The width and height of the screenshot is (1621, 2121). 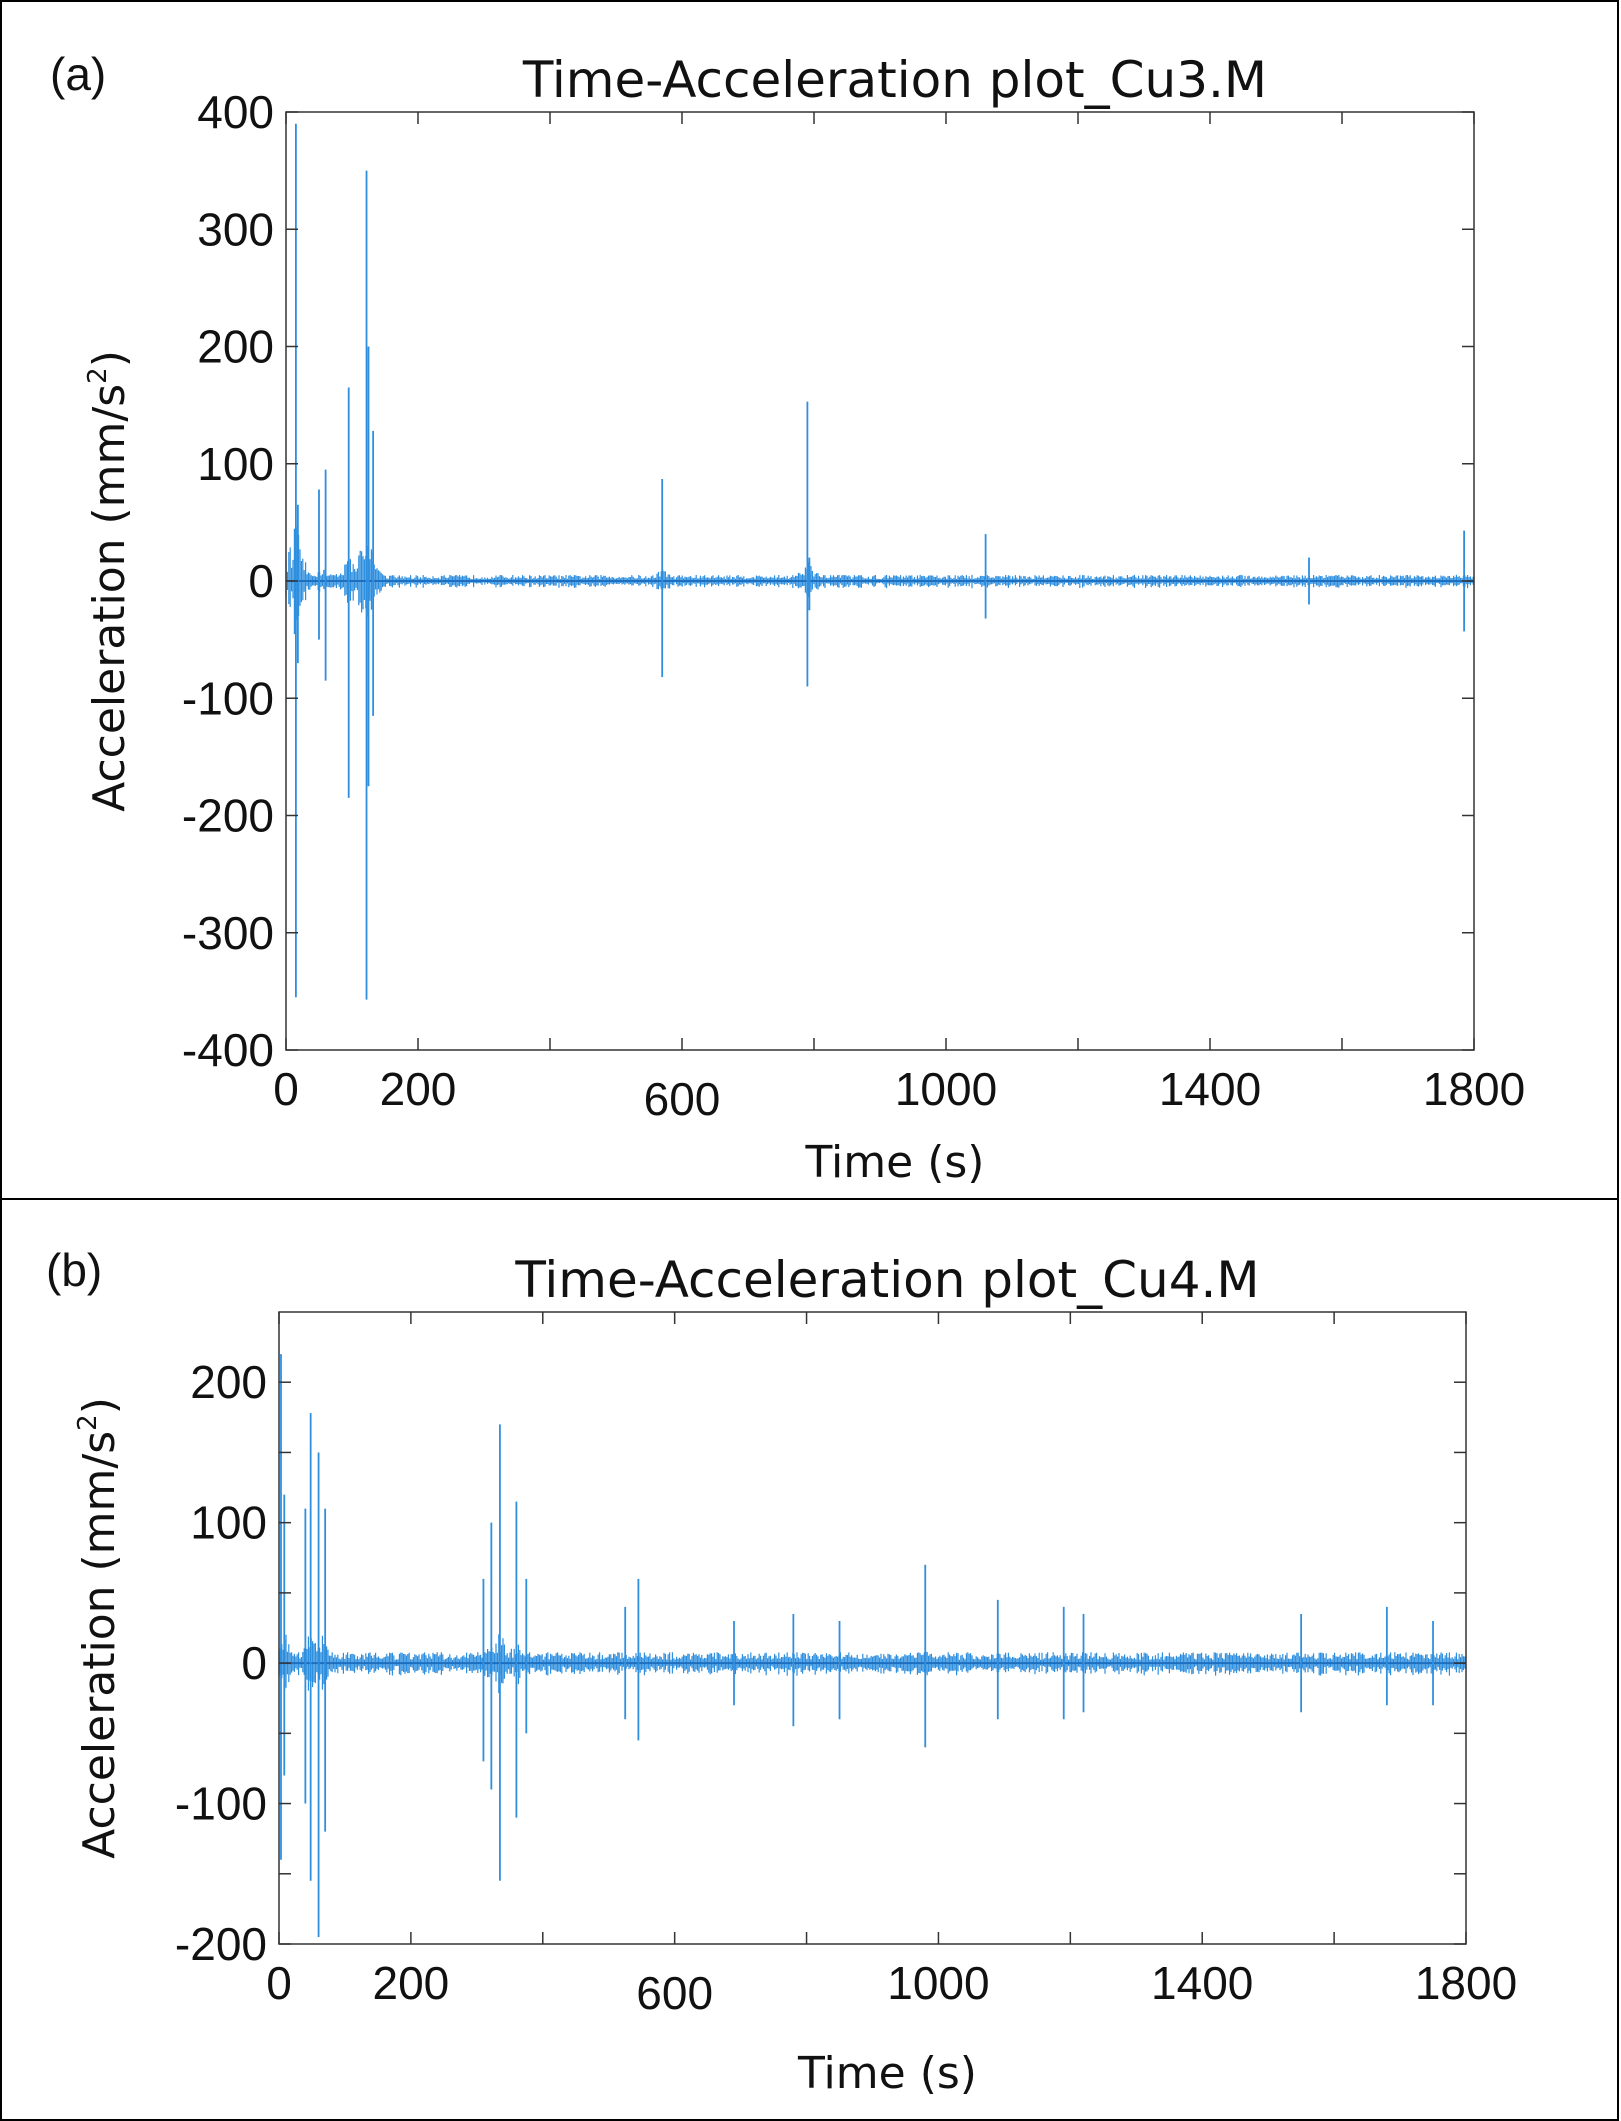 What do you see at coordinates (228, 1050) in the screenshot?
I see `y-tick-label: -400` at bounding box center [228, 1050].